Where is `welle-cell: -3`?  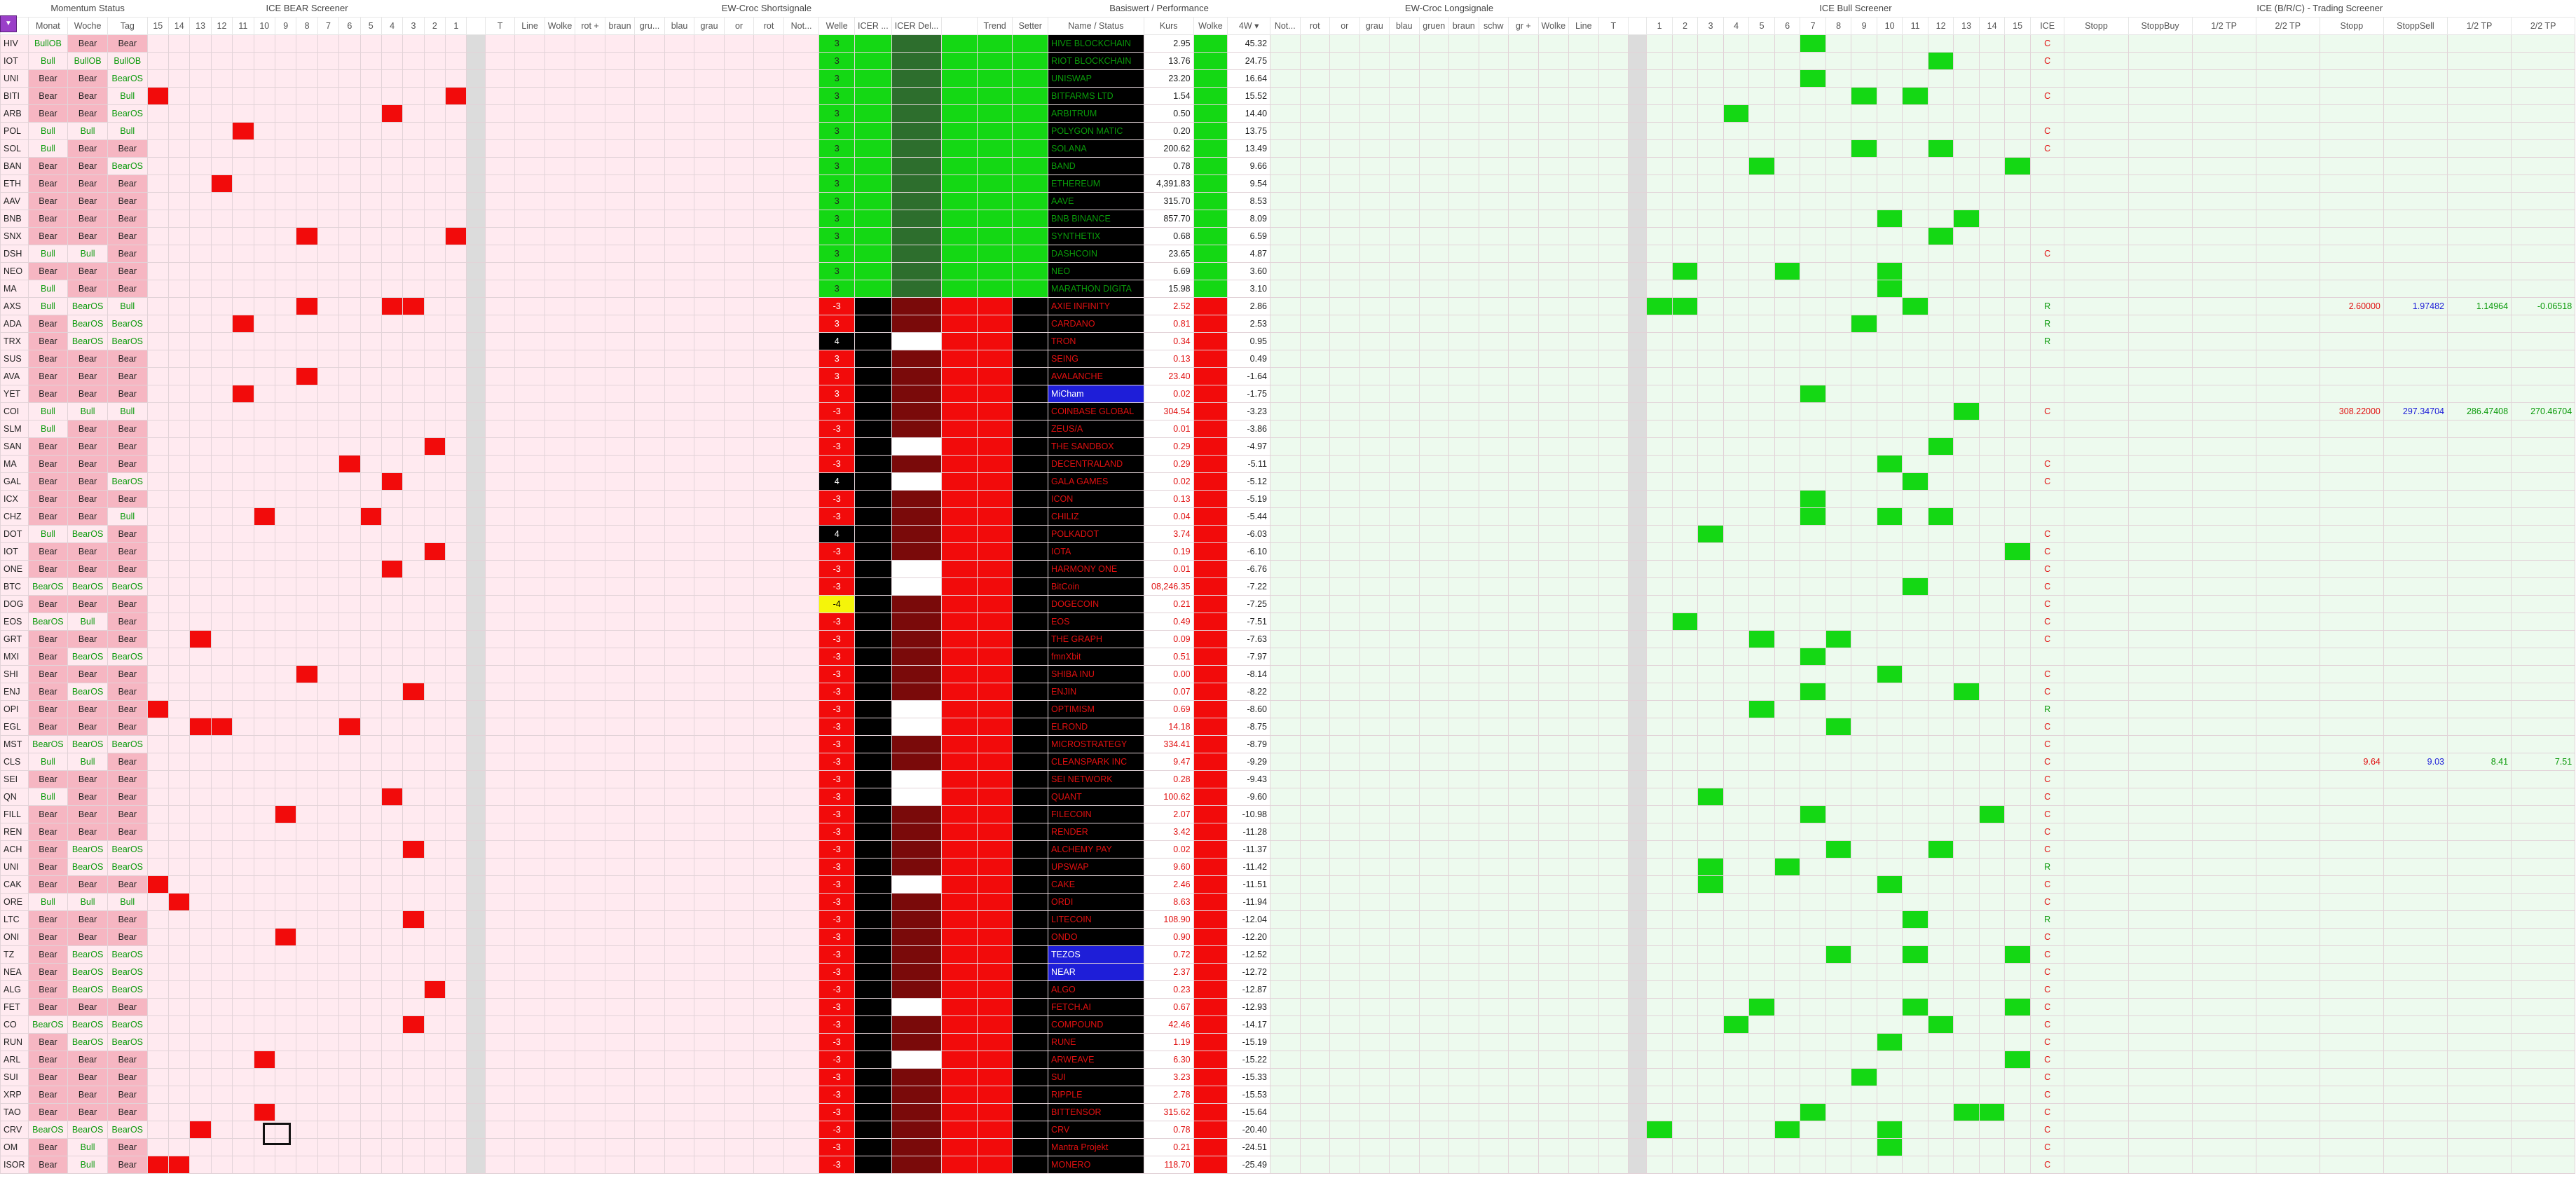
welle-cell: -3 is located at coordinates (836, 727).